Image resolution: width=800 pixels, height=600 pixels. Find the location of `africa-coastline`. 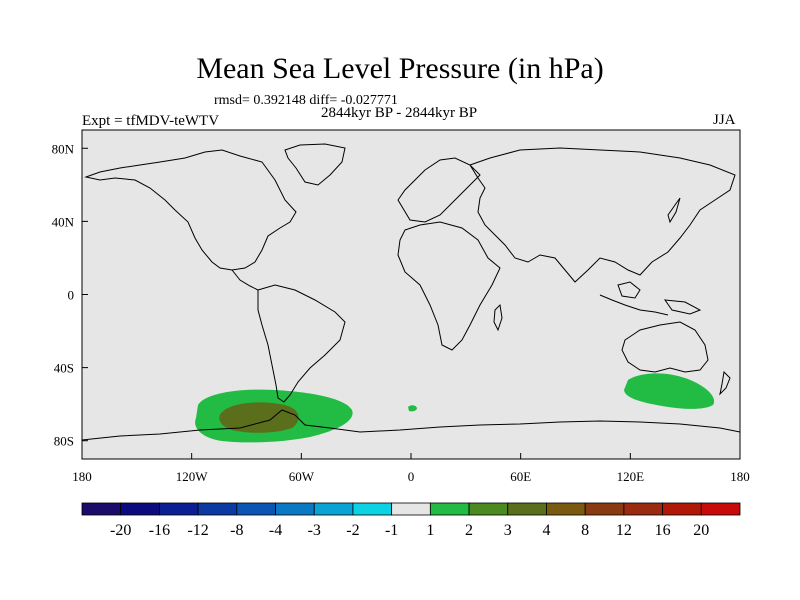

africa-coastline is located at coordinates (449, 286).